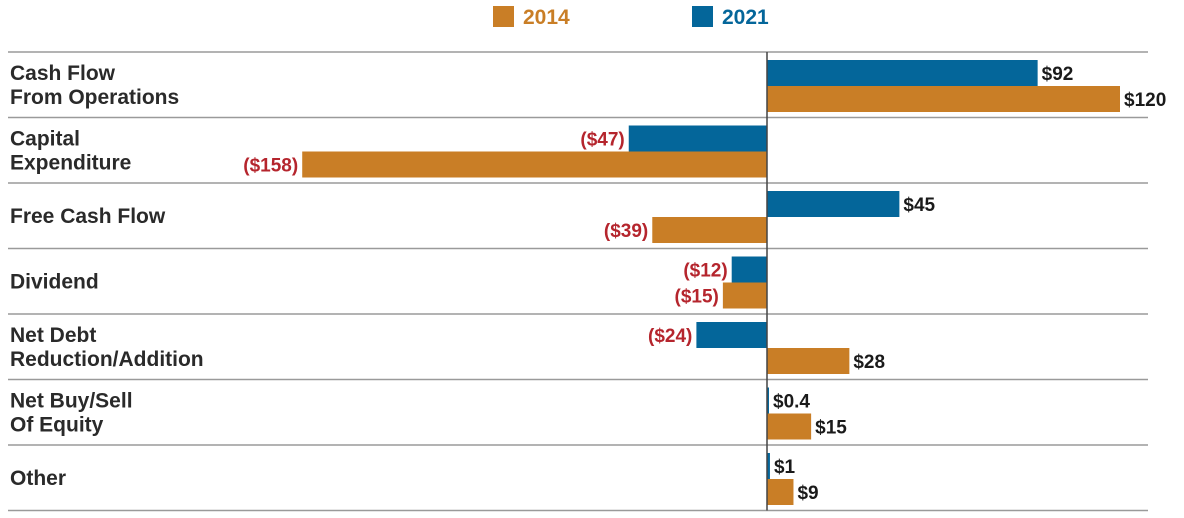 Image resolution: width=1184 pixels, height=518 pixels. I want to click on value-label-2014-3: ($15), so click(697, 297).